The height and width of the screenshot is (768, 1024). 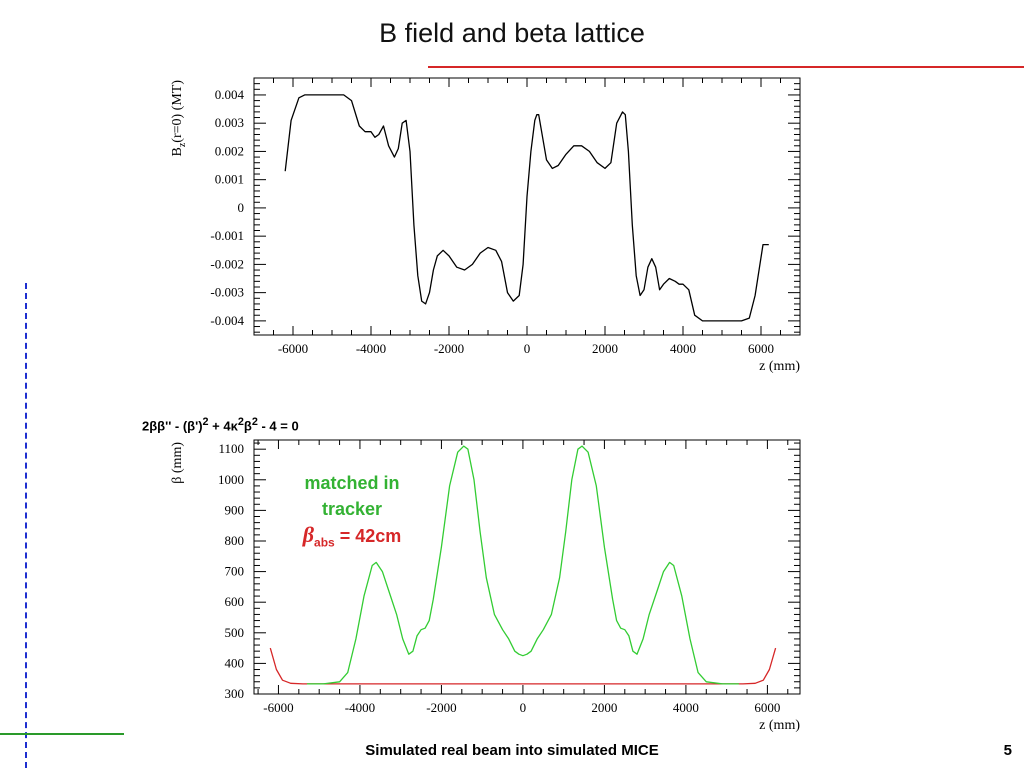 I want to click on y-axis-label: Bz(r=0) (MT), so click(x=179, y=118).